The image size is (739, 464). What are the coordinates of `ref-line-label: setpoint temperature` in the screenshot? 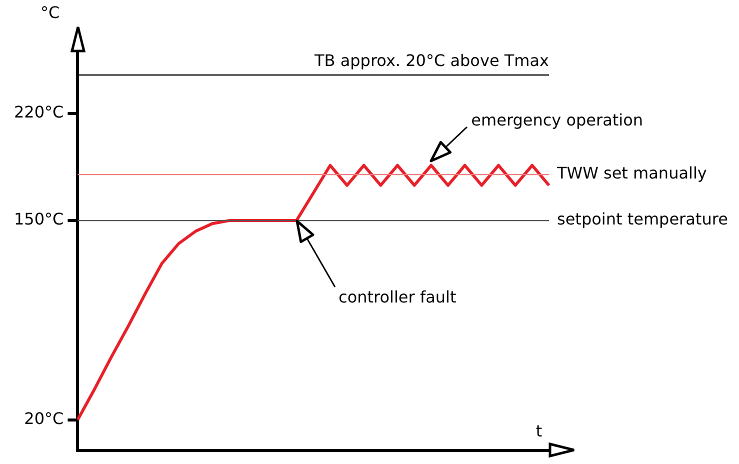 It's located at (642, 219).